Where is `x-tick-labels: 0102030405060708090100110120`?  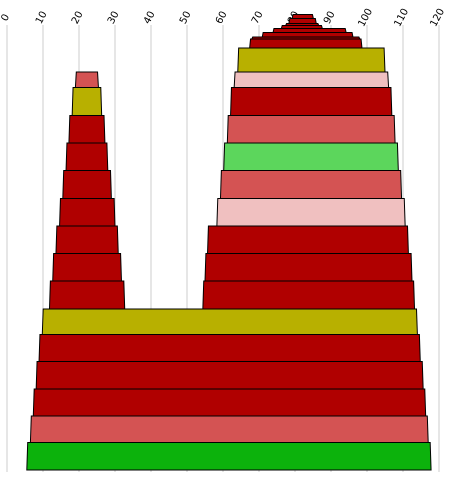 x-tick-labels: 0102030405060708090100110120 is located at coordinates (223, 18).